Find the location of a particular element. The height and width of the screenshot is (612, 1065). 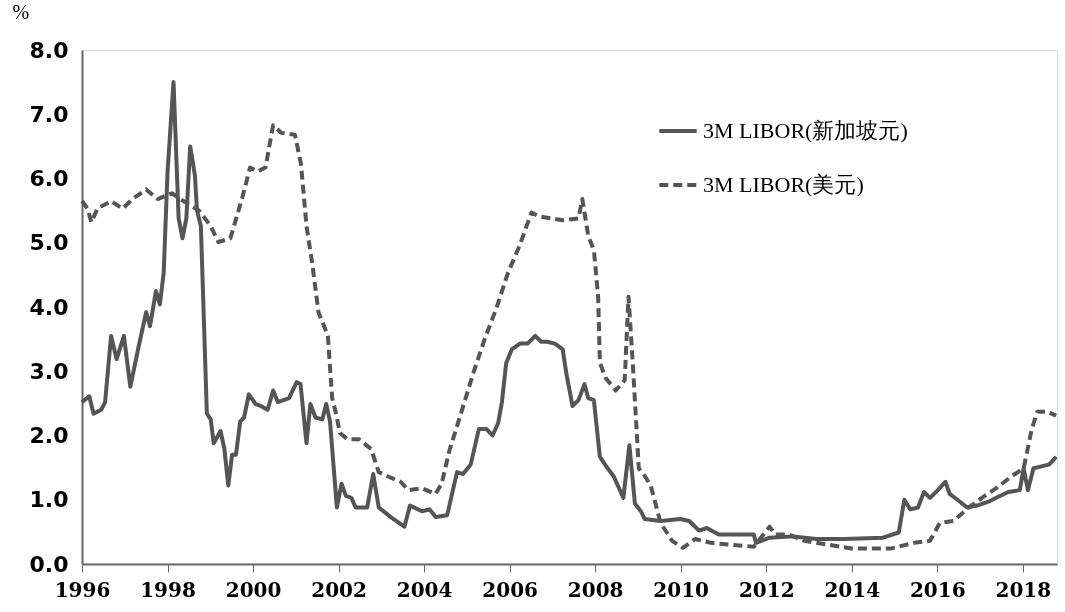

y-tick-label: 2.0 is located at coordinates (49, 435).